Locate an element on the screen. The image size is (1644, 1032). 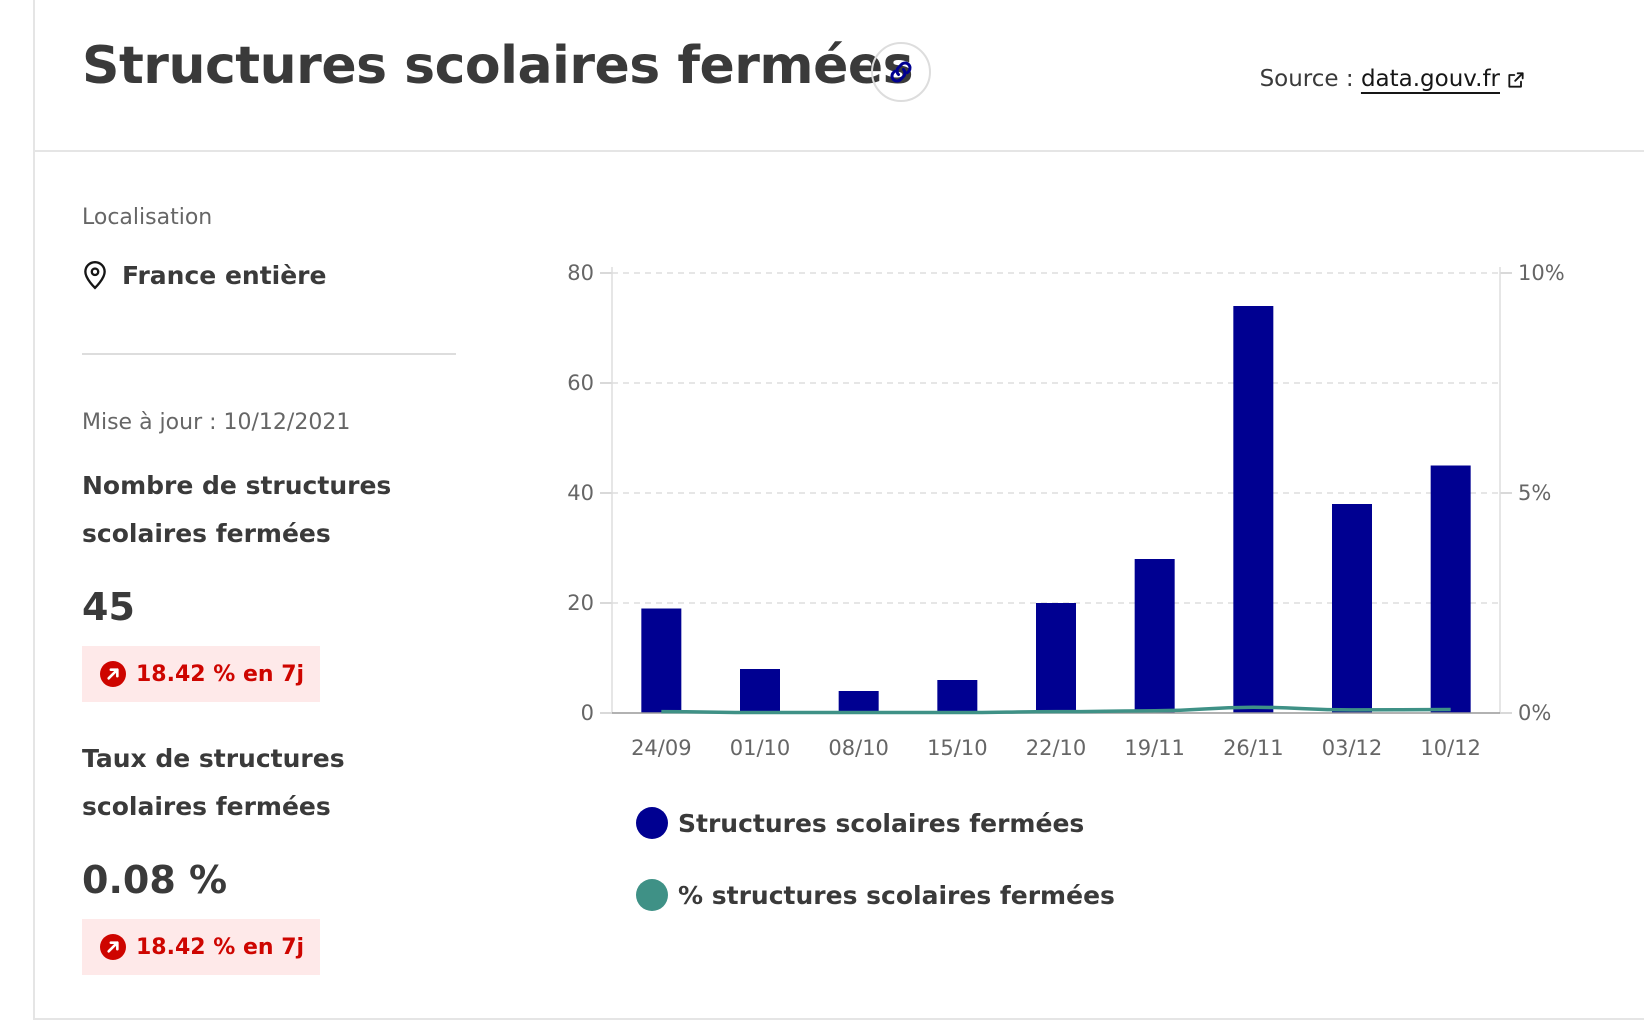
left-tick-label: 0 is located at coordinates (587, 713).